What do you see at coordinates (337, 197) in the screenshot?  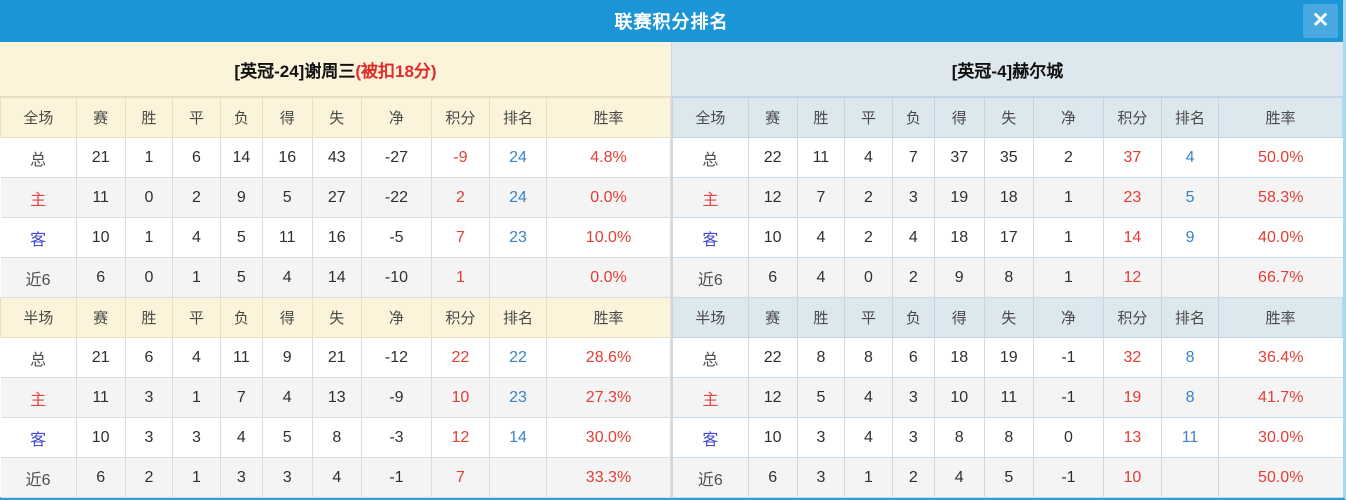 I see `stat-cell: 27` at bounding box center [337, 197].